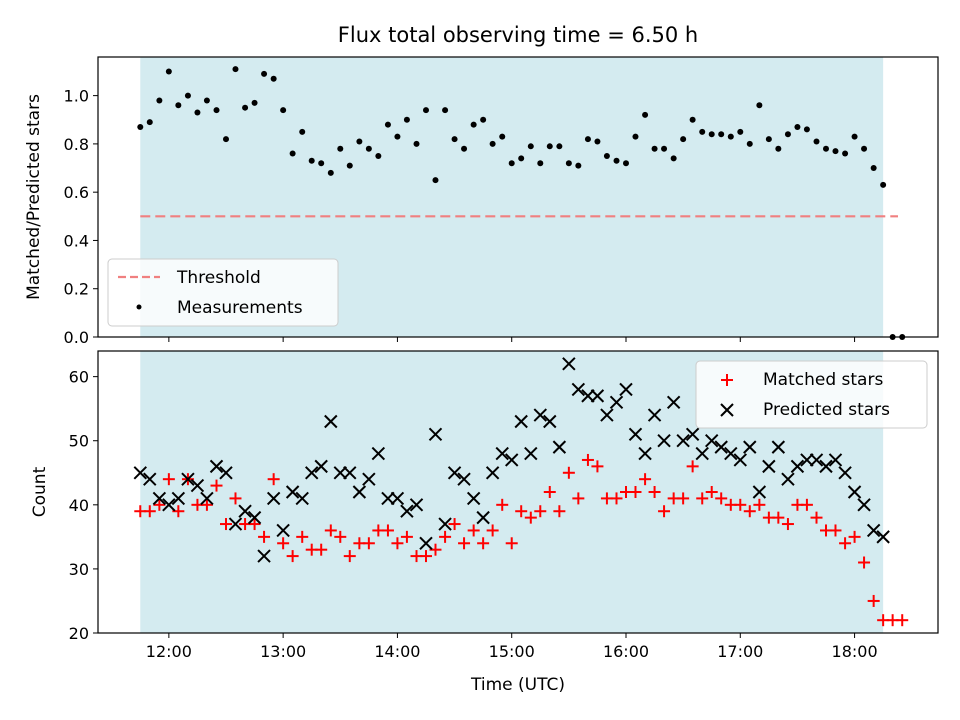  Describe the element at coordinates (169, 651) in the screenshot. I see `bottom-xtick-label: 12:00` at that location.